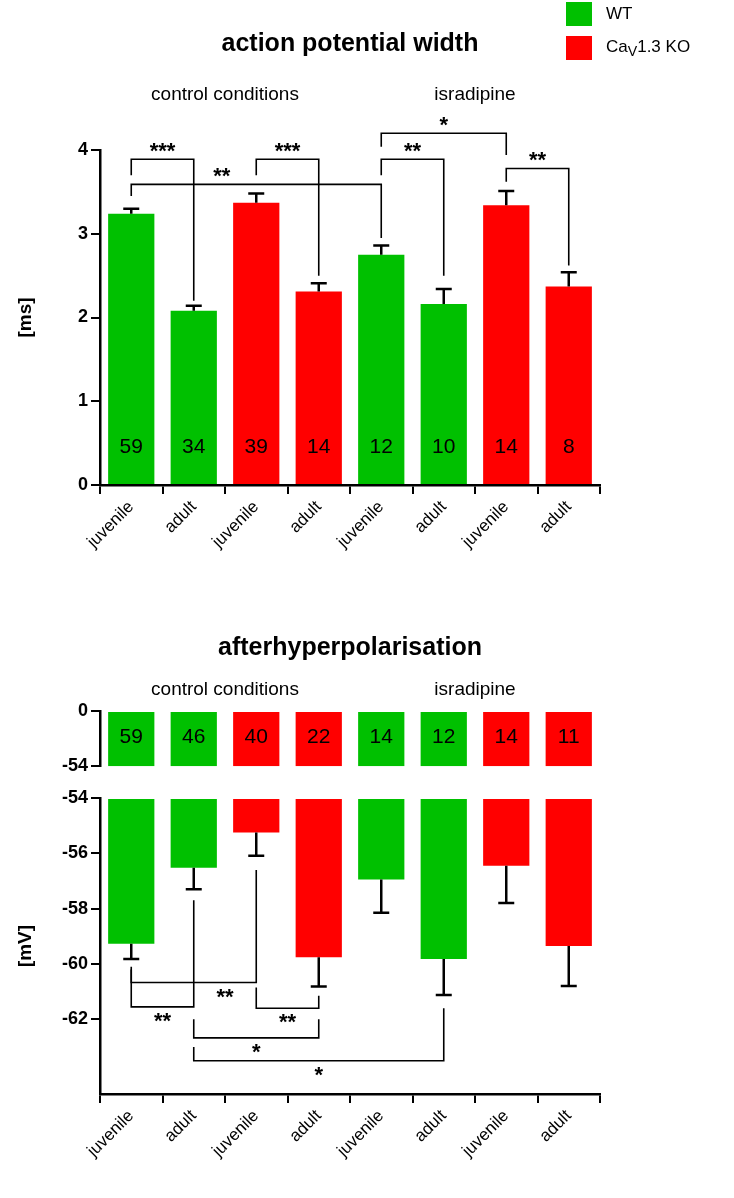 Image resolution: width=734 pixels, height=1198 pixels. What do you see at coordinates (74, 852) in the screenshot?
I see `y-tick-label: -56` at bounding box center [74, 852].